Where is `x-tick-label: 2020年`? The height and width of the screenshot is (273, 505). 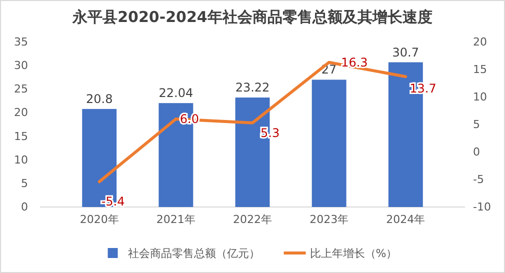
x-tick-label: 2020年 is located at coordinates (99, 219).